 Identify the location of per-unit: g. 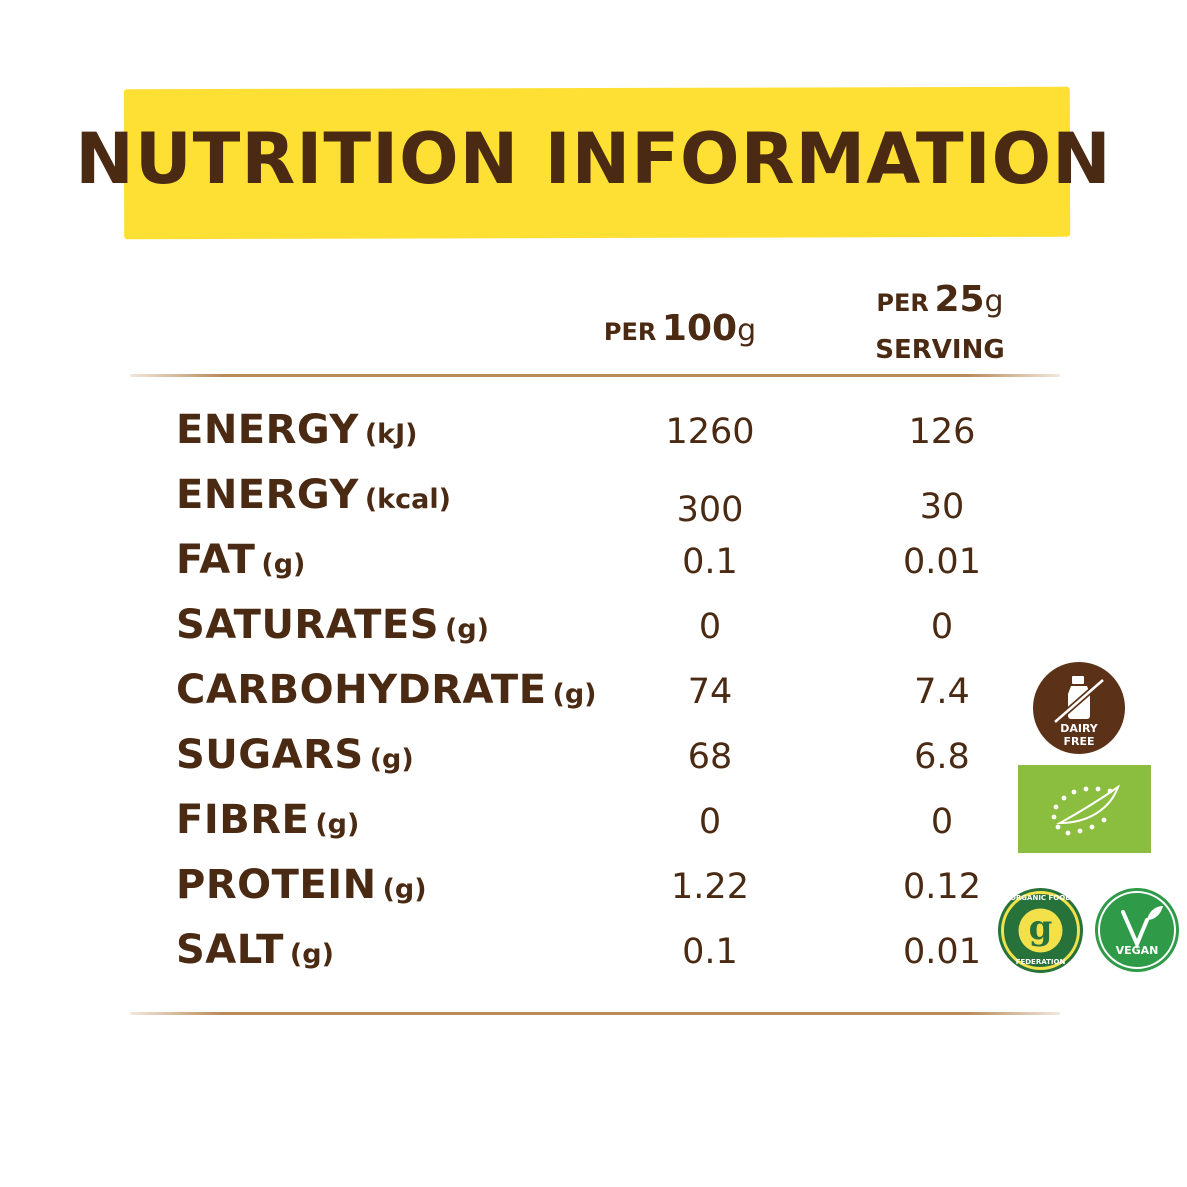
(747, 330).